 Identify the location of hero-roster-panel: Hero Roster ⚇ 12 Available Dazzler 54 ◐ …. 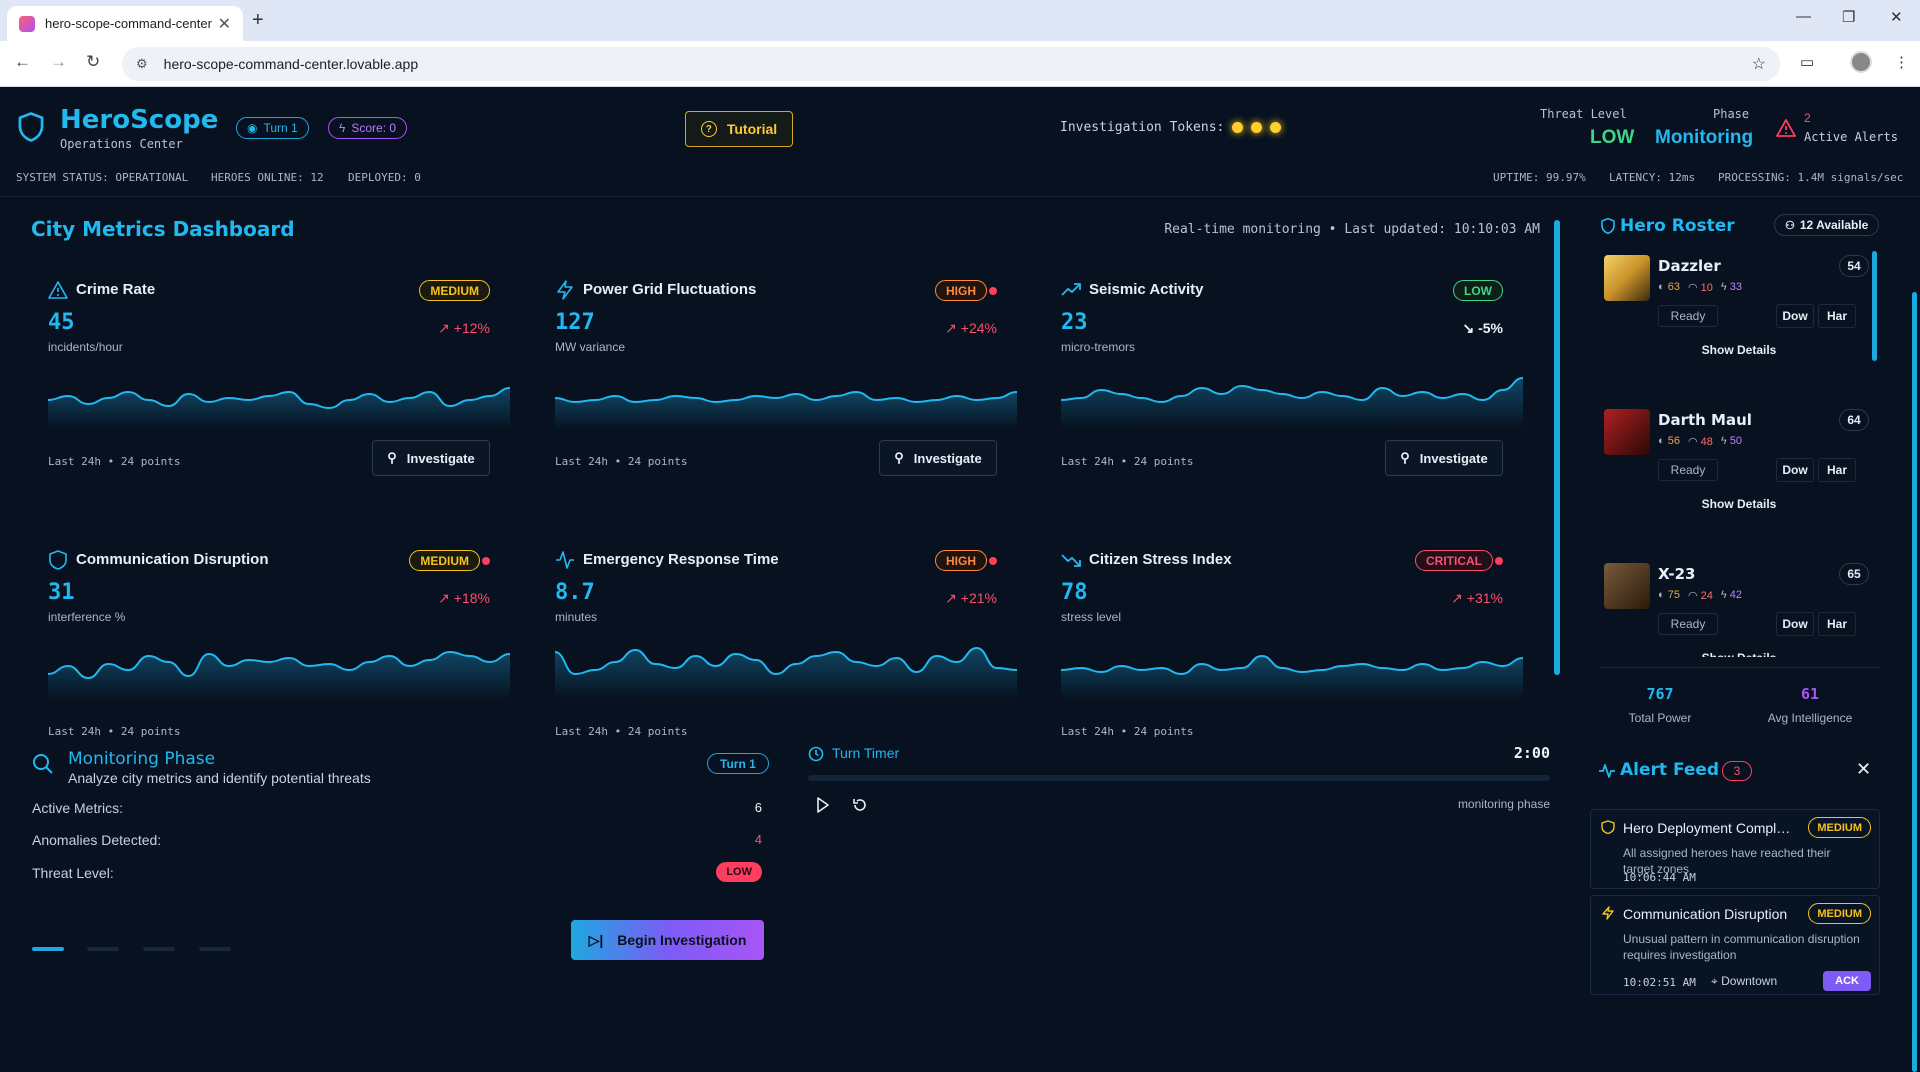
(1740, 461).